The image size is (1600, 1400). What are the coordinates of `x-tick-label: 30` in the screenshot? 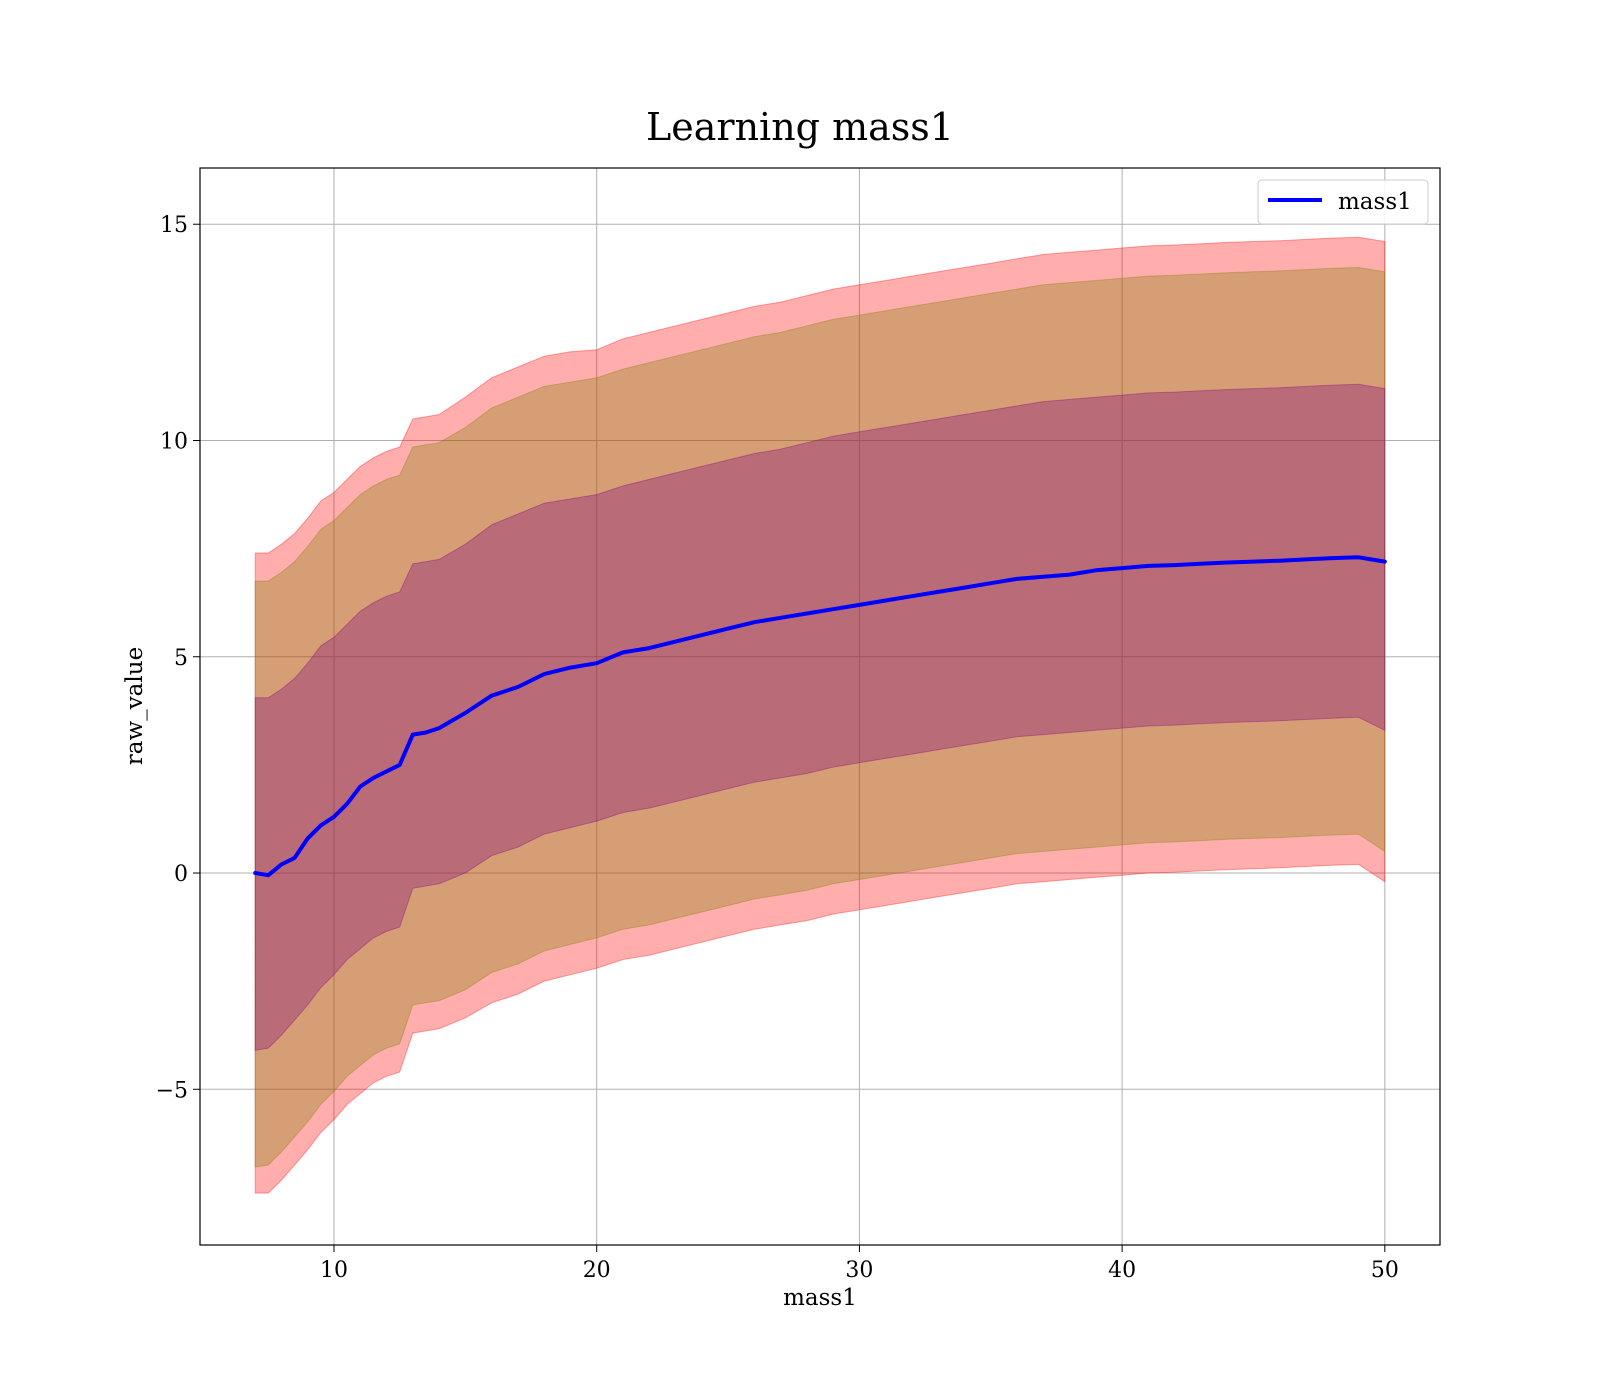 It's located at (859, 1270).